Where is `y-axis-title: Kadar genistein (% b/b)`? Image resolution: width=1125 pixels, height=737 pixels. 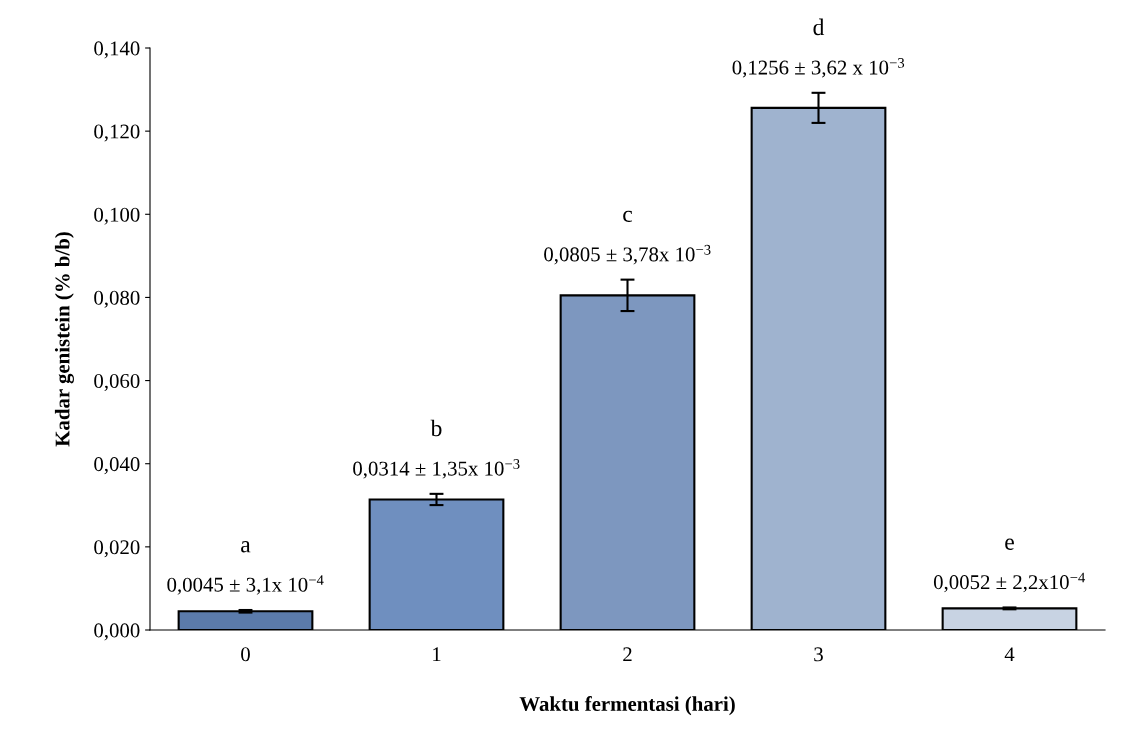 y-axis-title: Kadar genistein (% b/b) is located at coordinates (64, 339).